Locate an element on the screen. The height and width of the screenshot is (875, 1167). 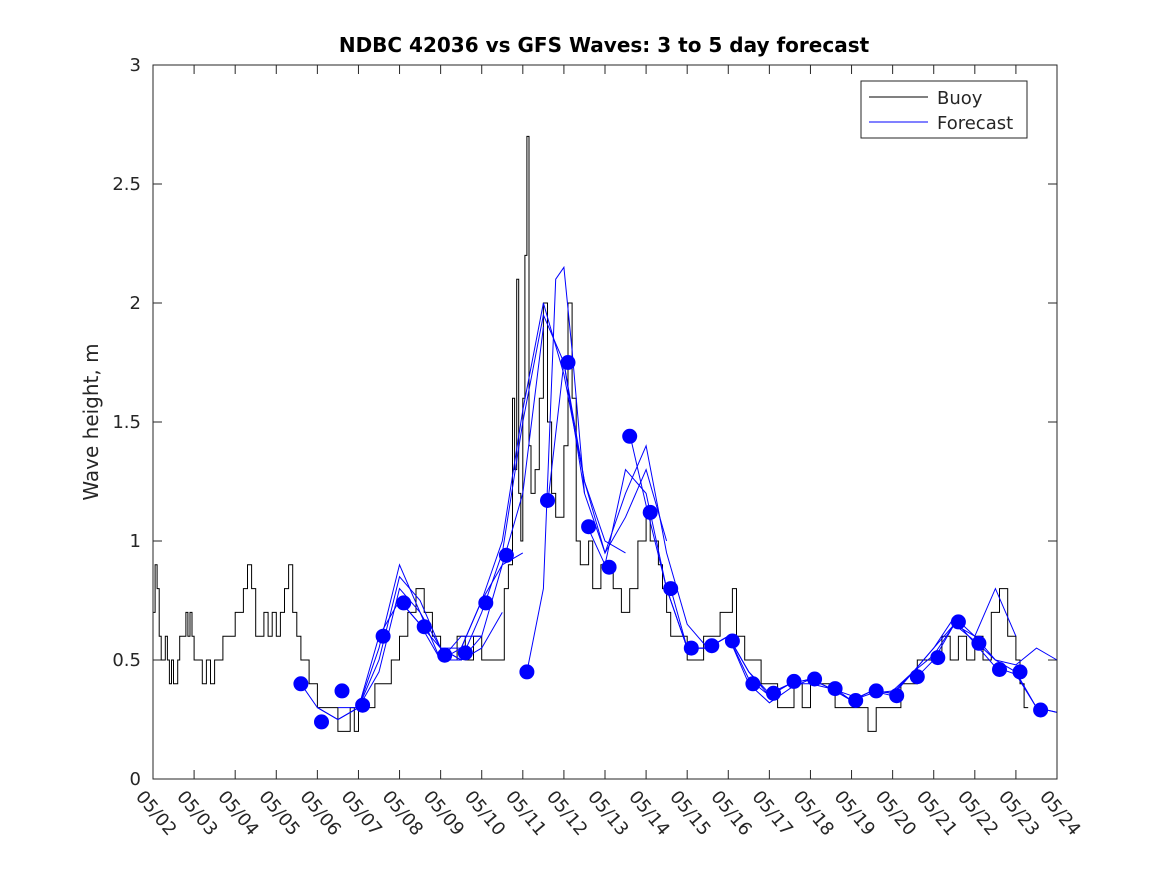
y-tick-label: 2.5 is located at coordinates (126, 184).